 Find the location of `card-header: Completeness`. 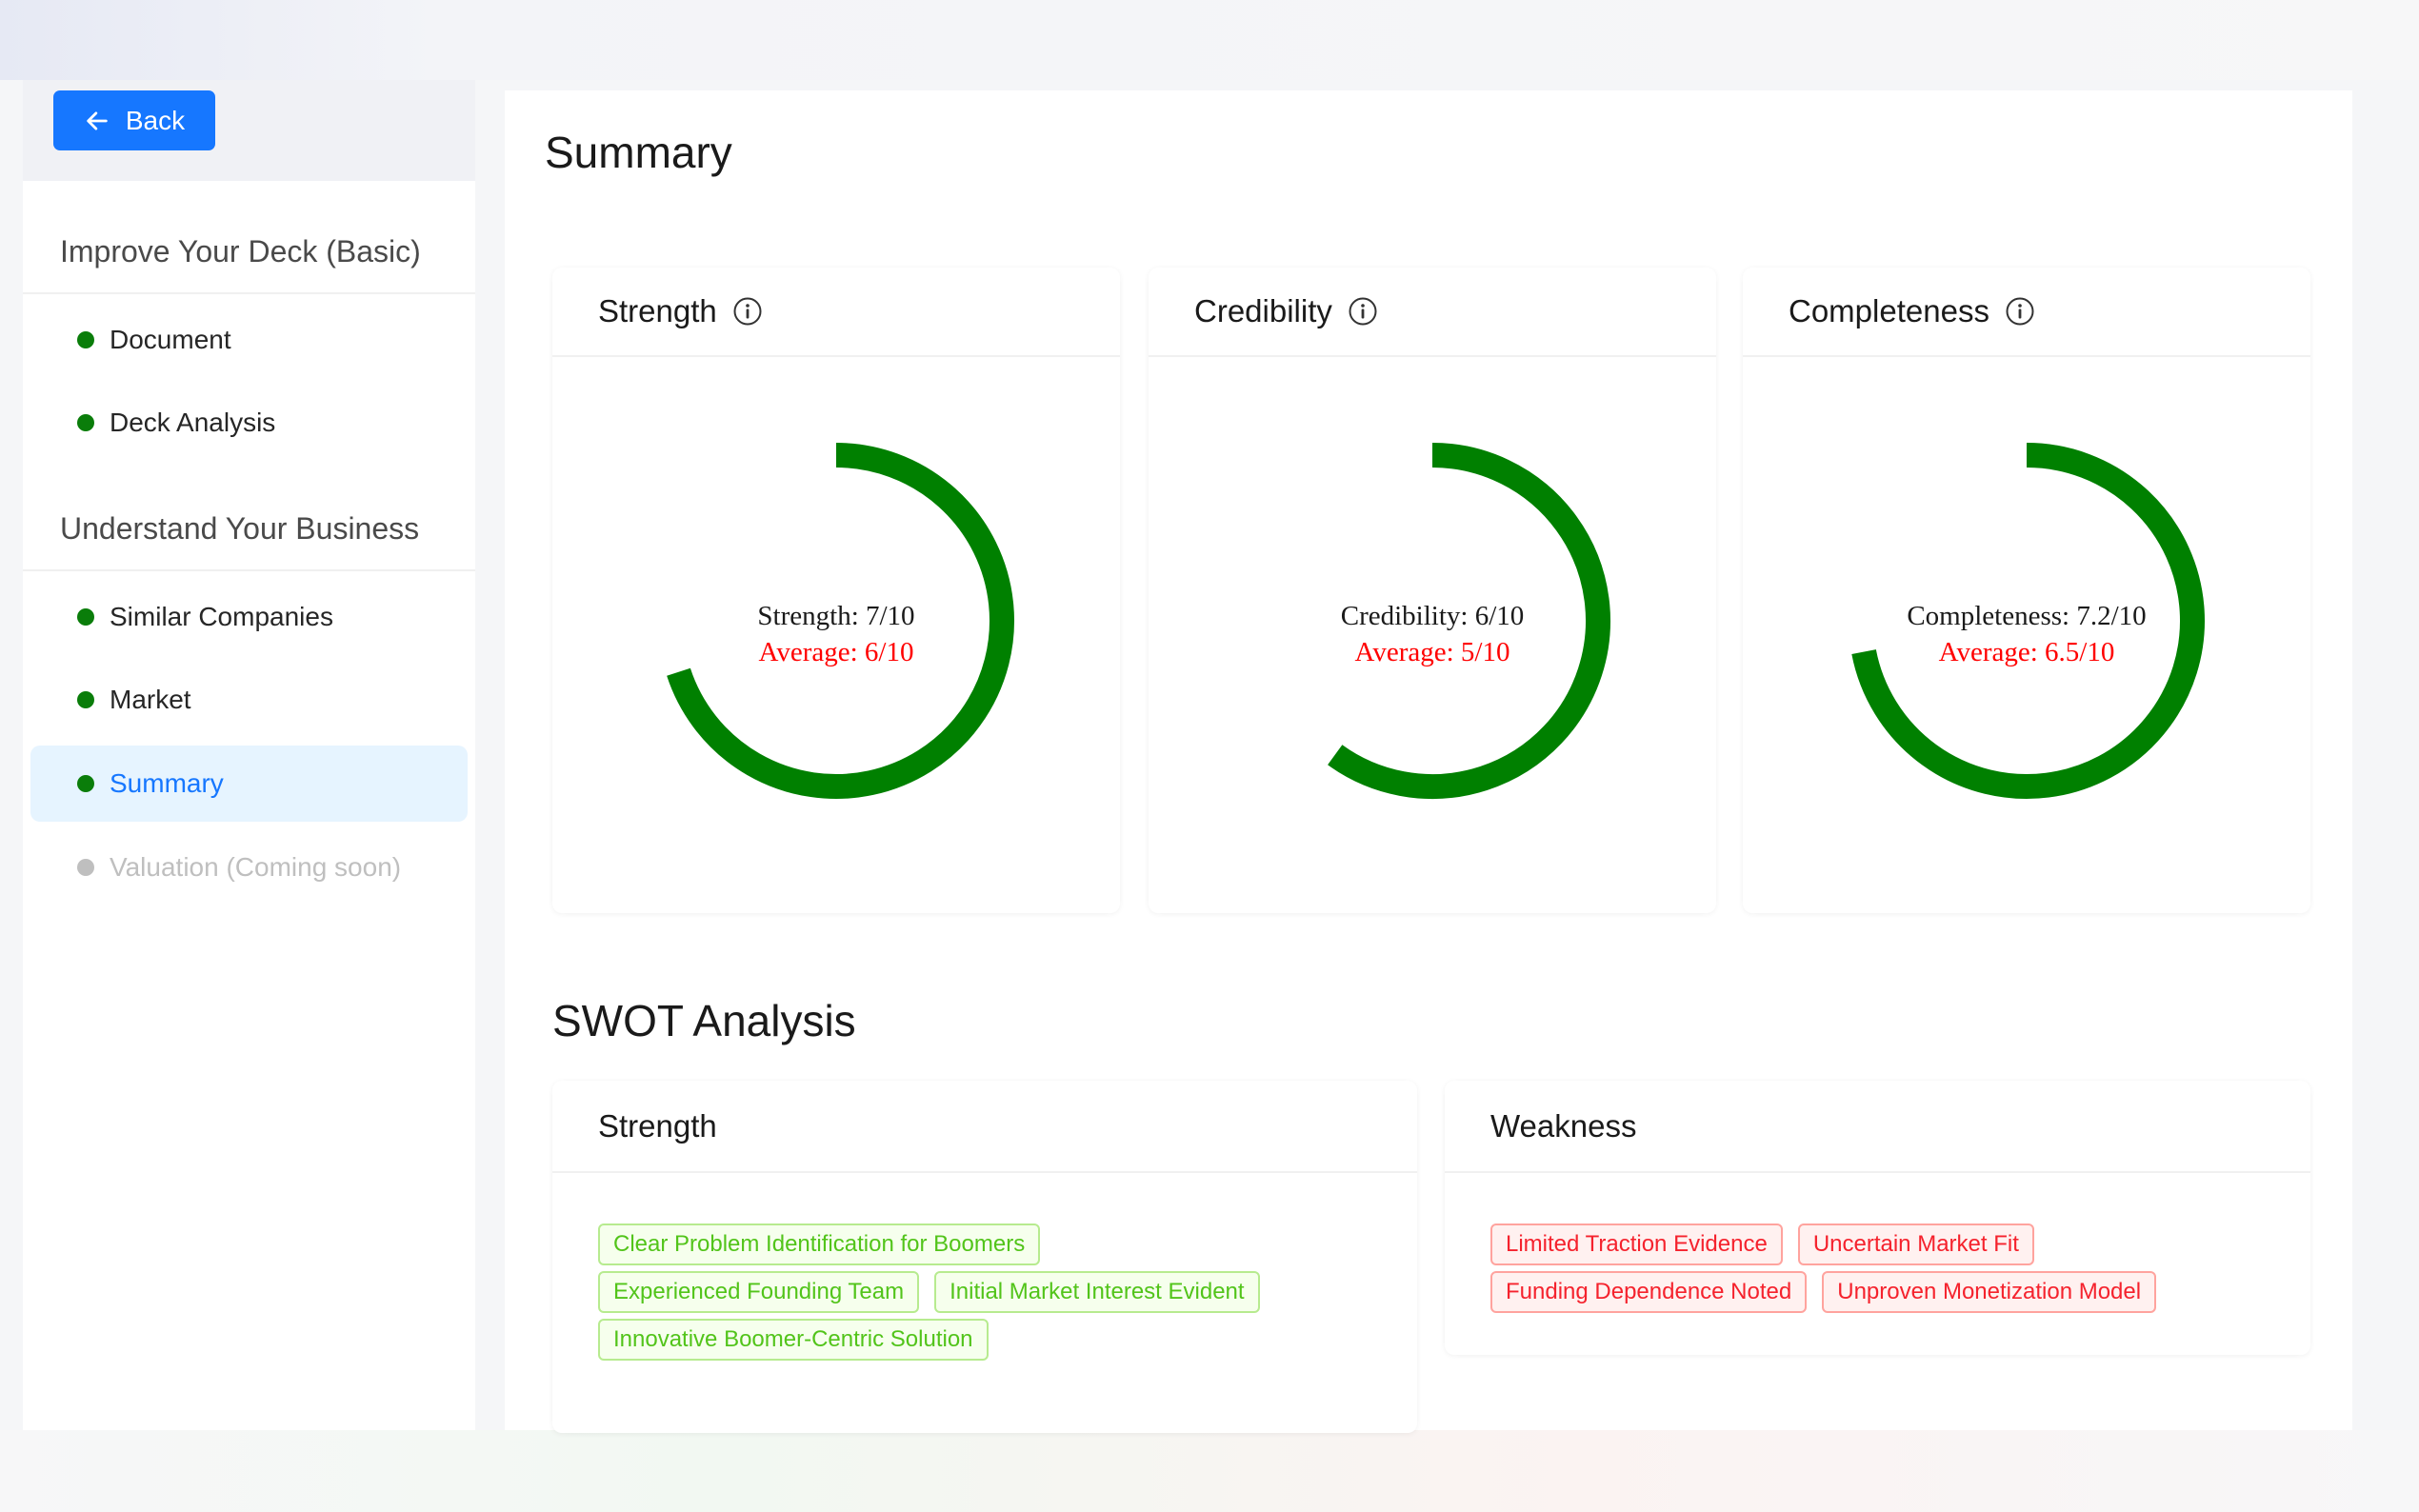

card-header: Completeness is located at coordinates (2026, 312).